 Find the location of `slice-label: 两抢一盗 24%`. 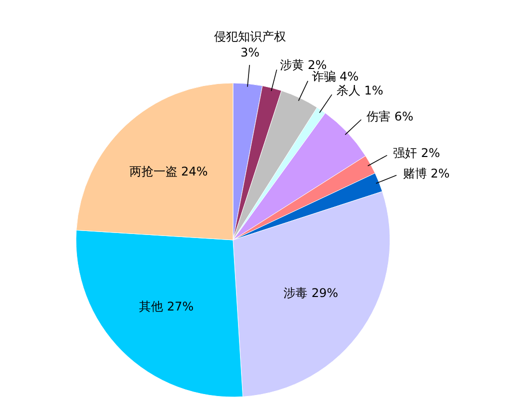

slice-label: 两抢一盗 24% is located at coordinates (168, 171).